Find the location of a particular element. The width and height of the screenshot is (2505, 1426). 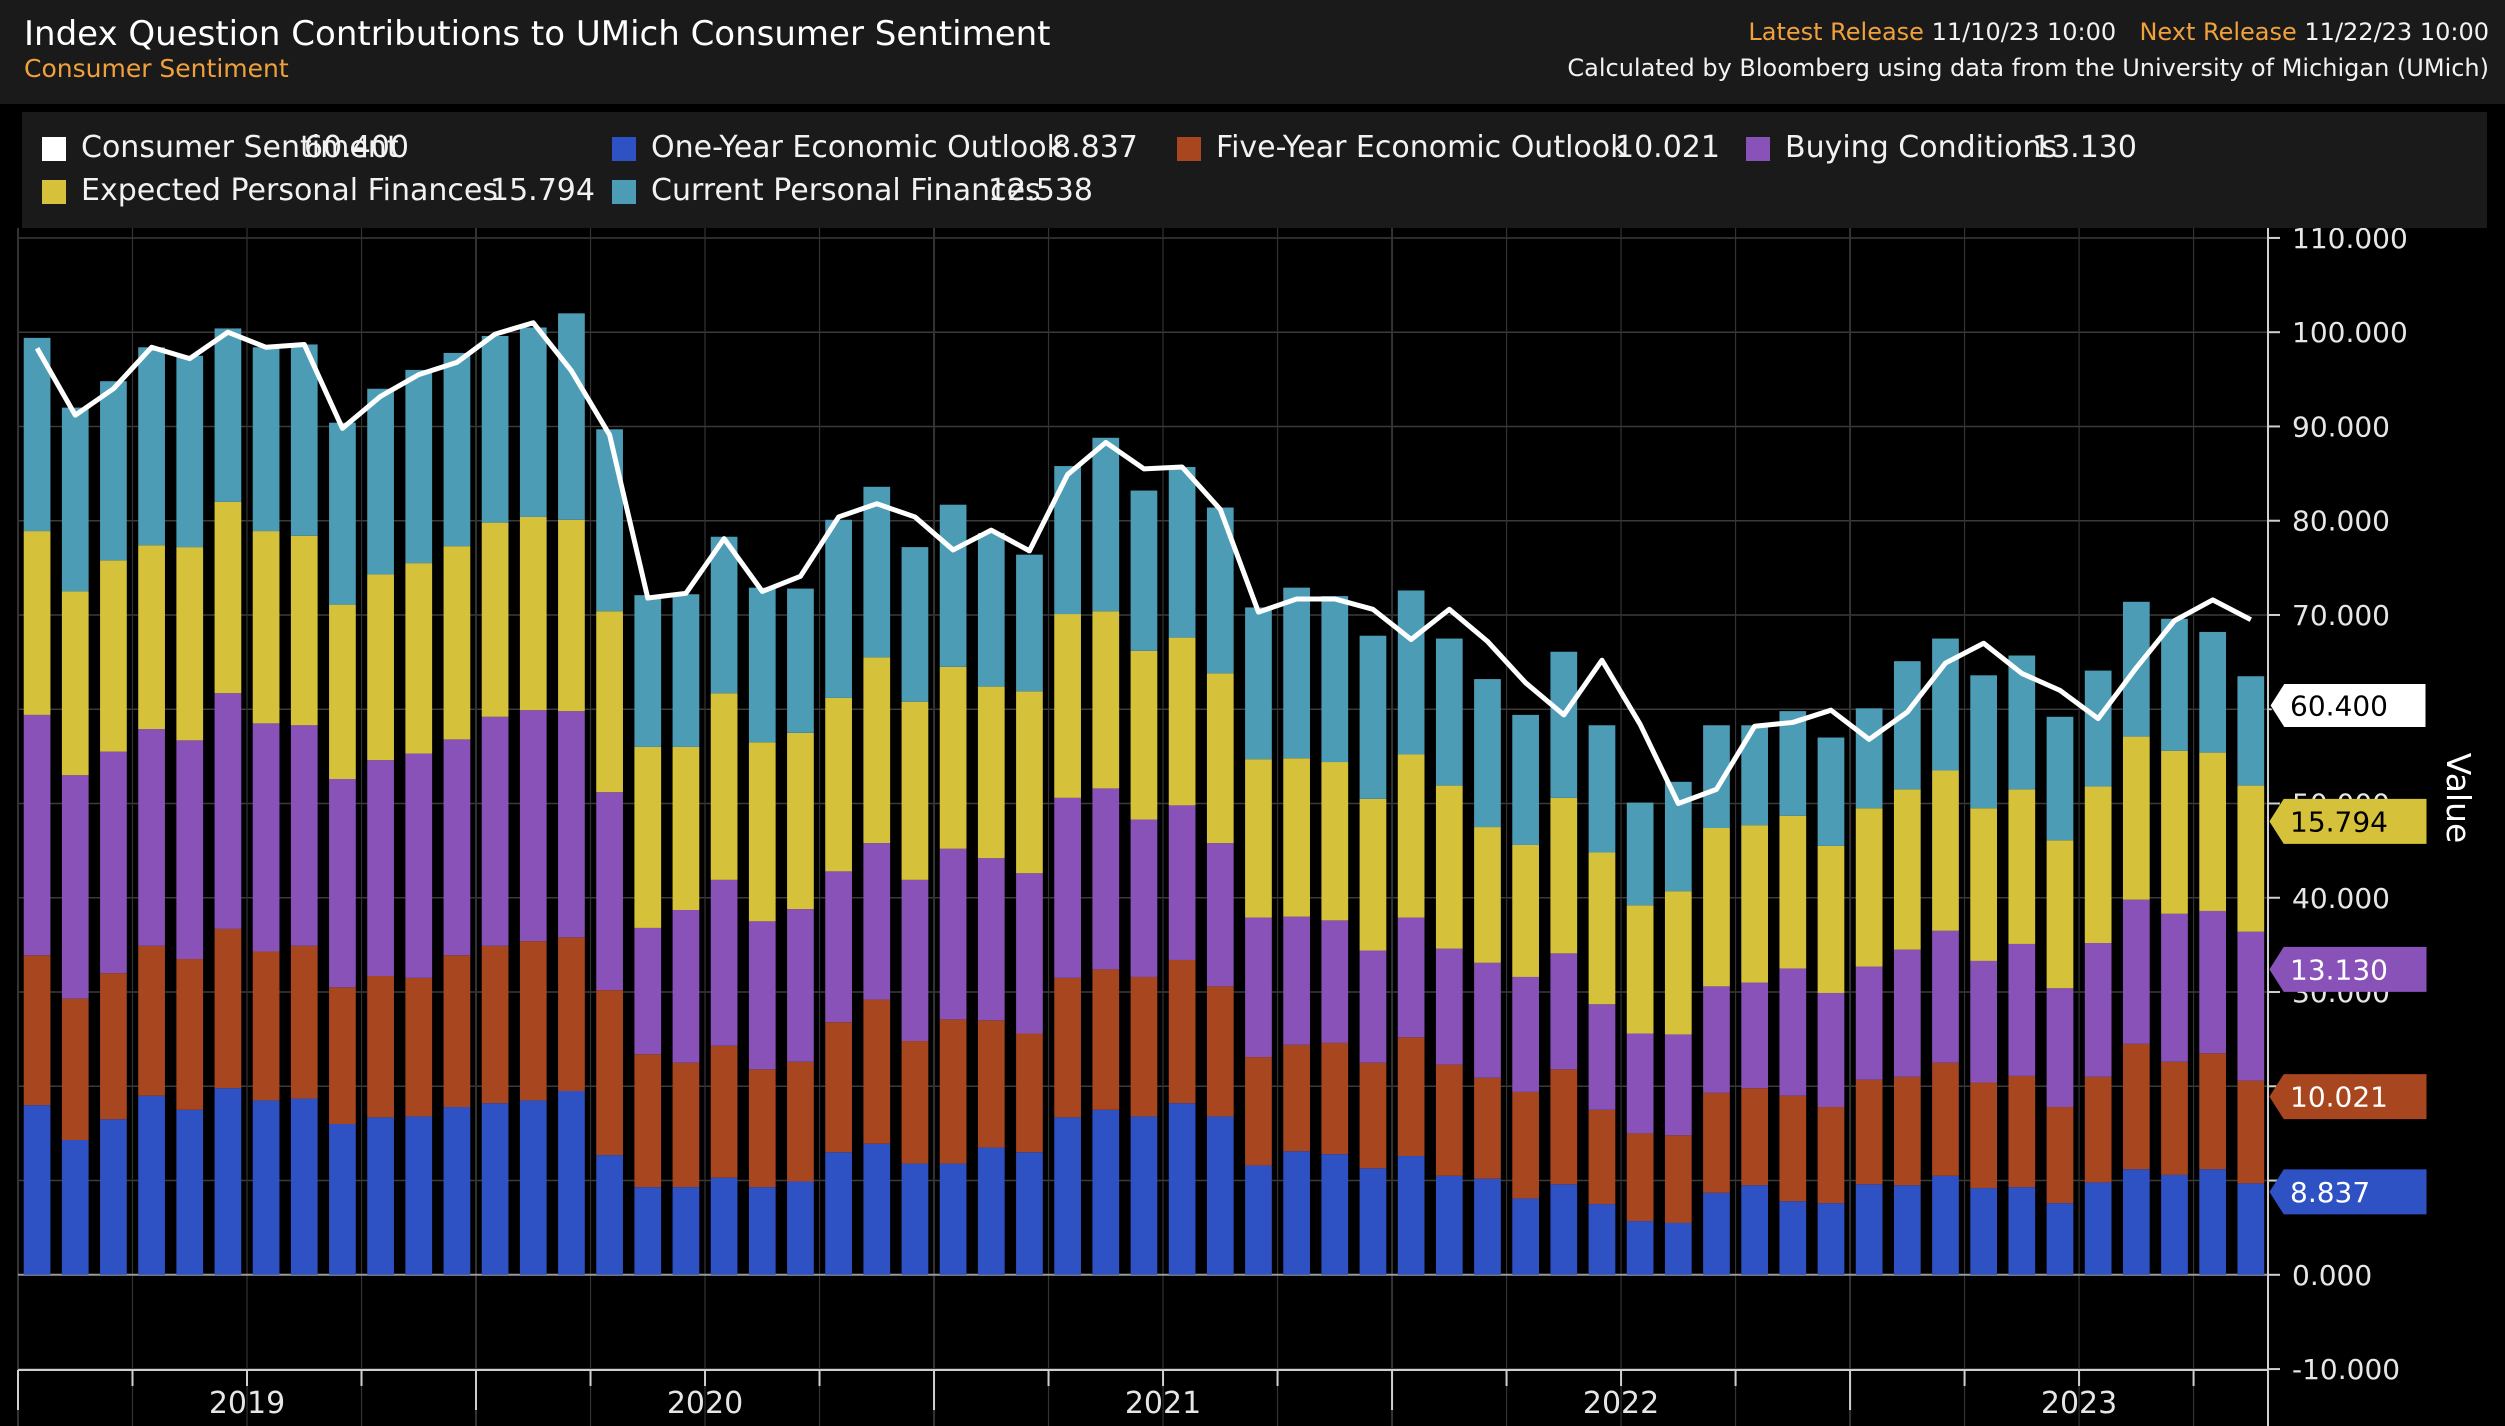

y-tick-label: -10.000 is located at coordinates (2346, 1369).